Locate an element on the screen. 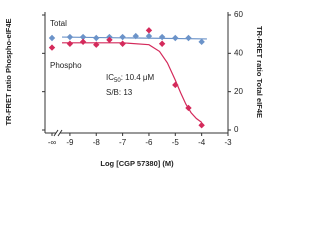 Image resolution: width=320 pixels, height=240 pixels. x-tick-label: -8 is located at coordinates (97, 142).